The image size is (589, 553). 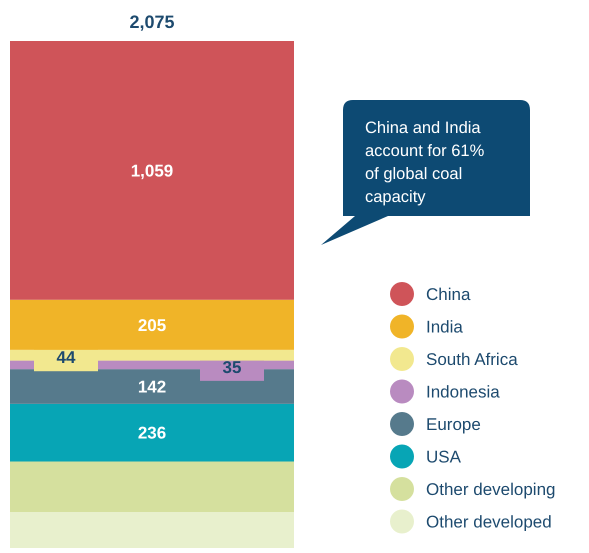 I want to click on legend-label: USA, so click(x=444, y=457).